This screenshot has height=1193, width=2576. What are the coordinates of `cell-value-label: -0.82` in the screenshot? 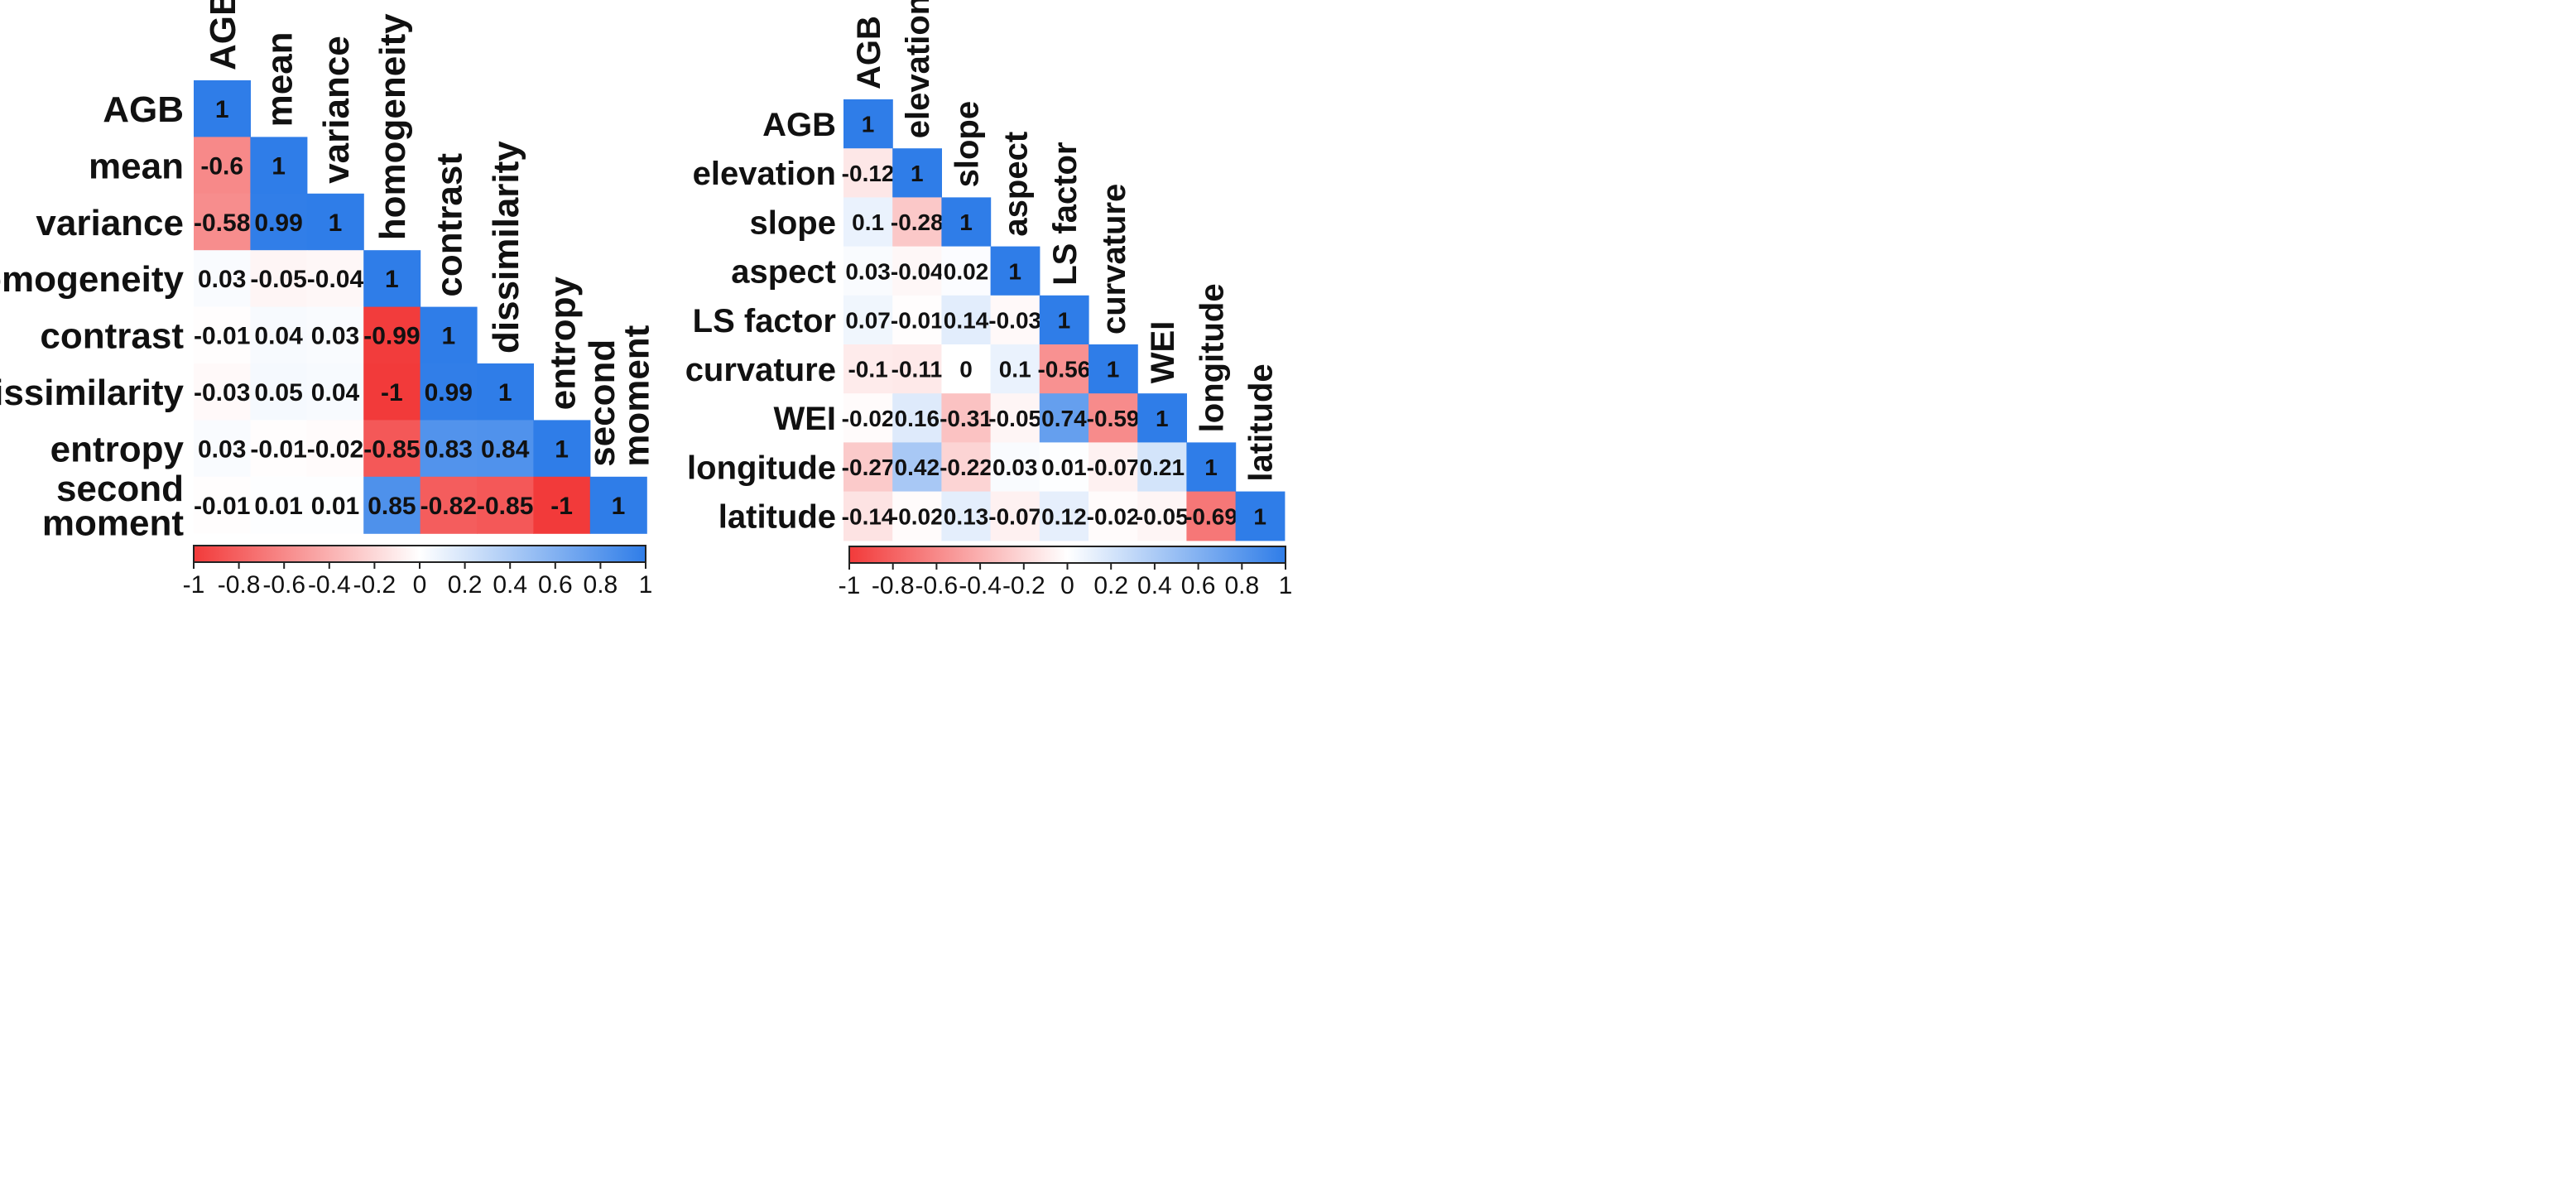 It's located at (449, 506).